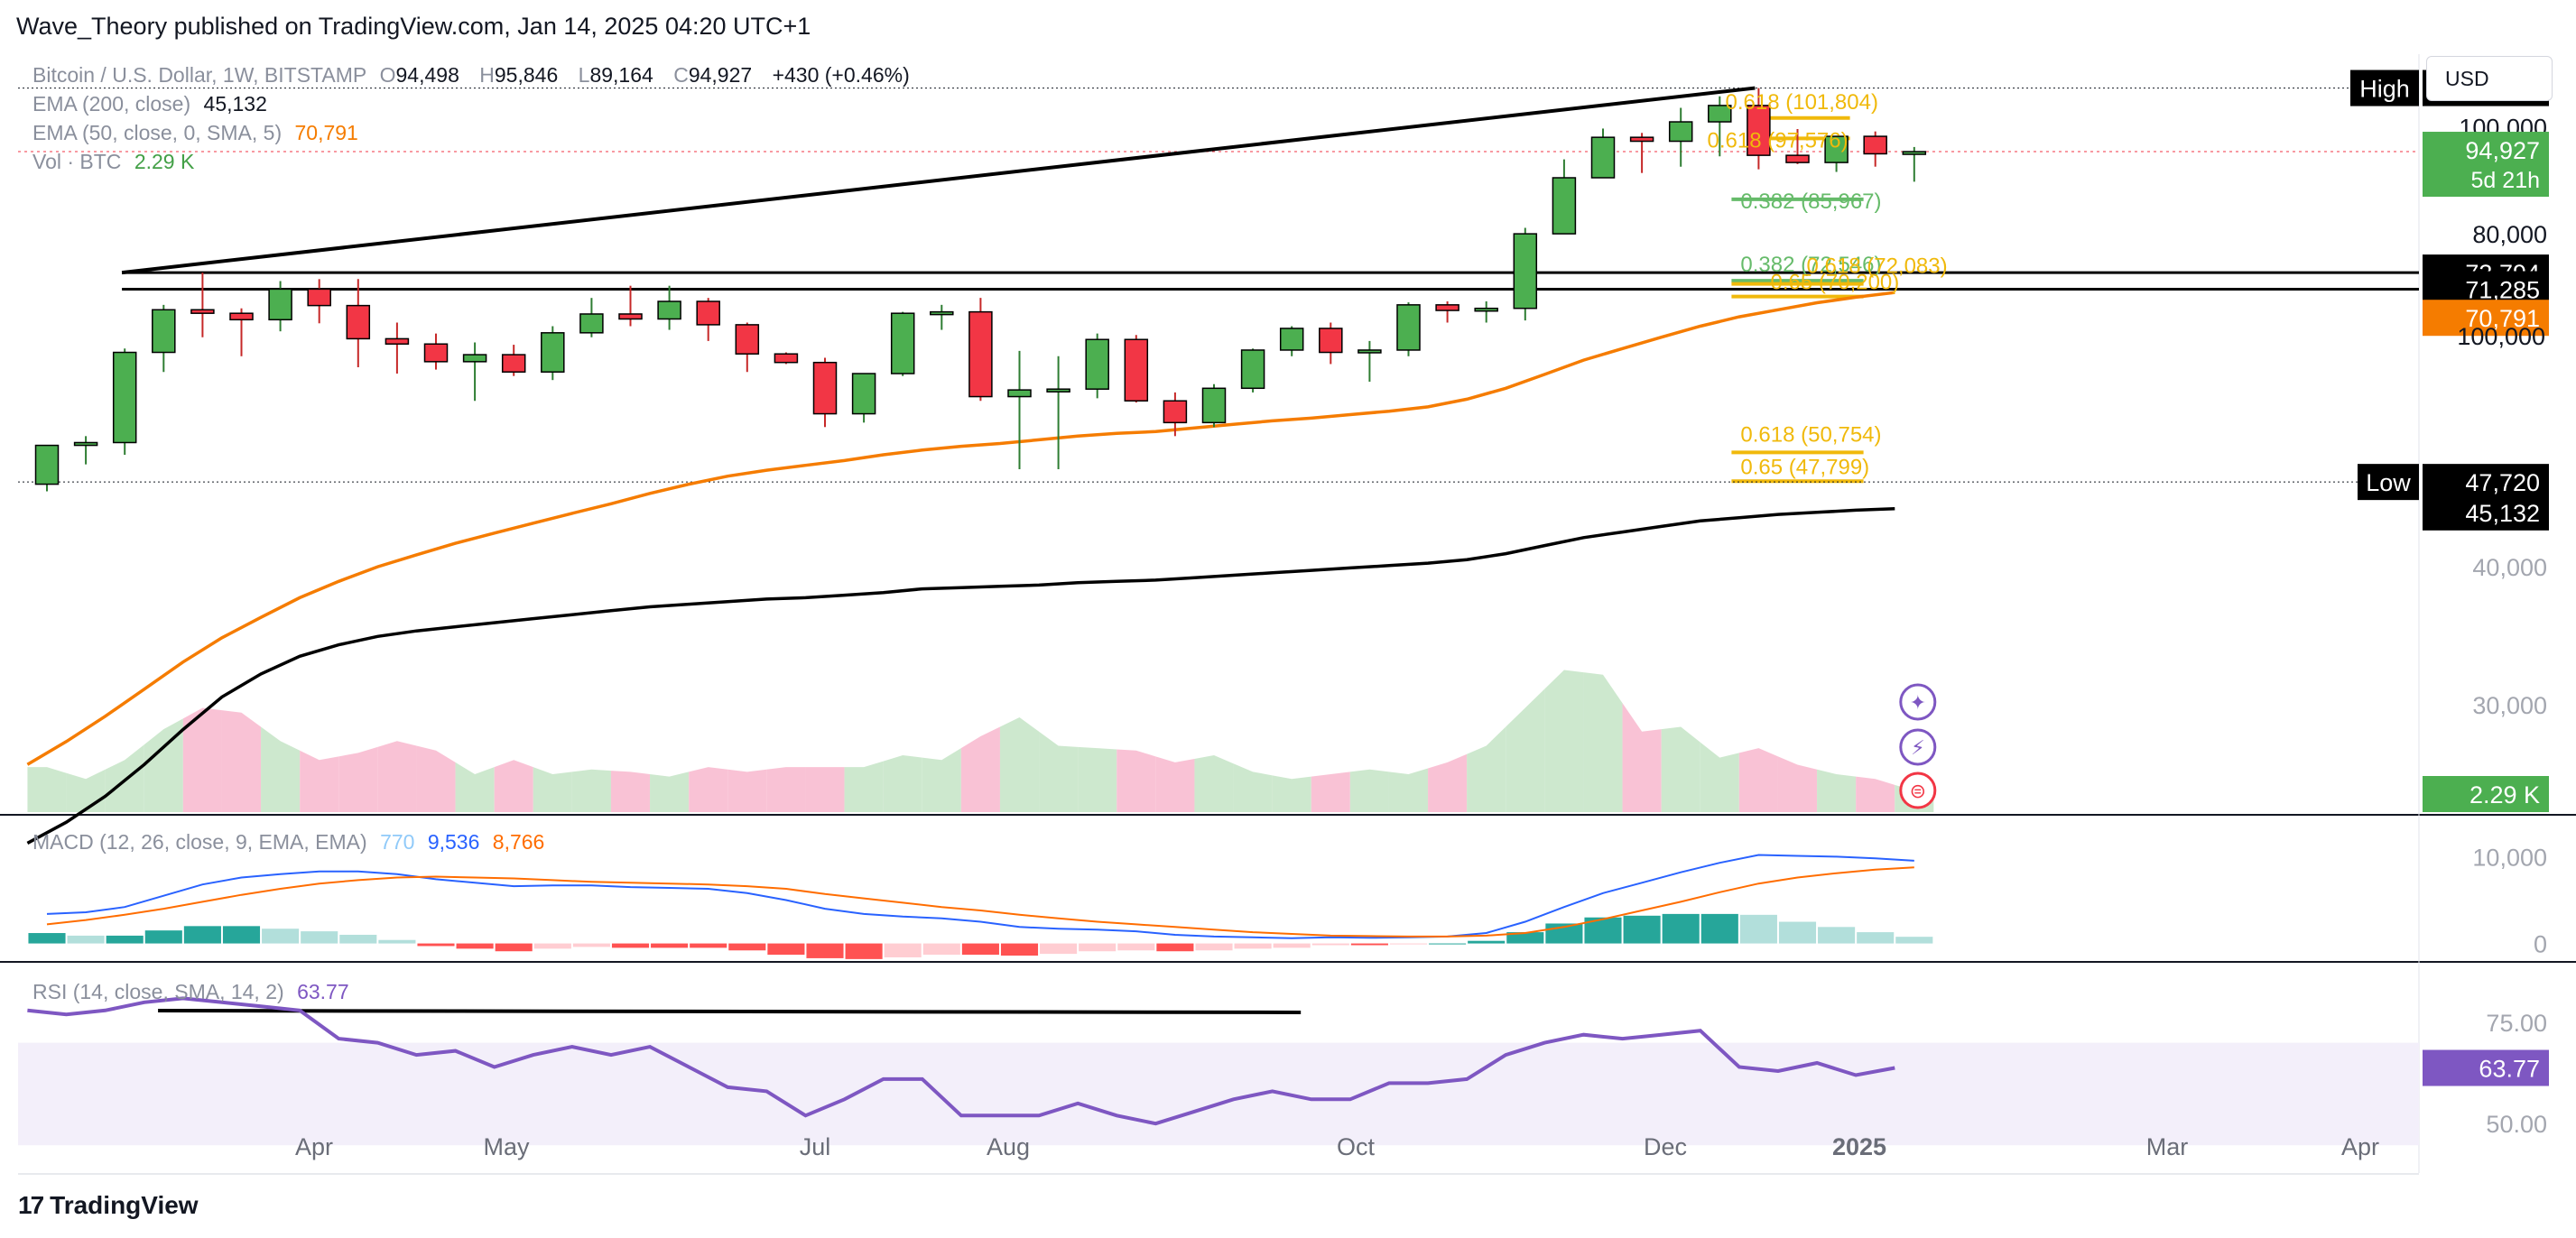  What do you see at coordinates (117, 162) in the screenshot?
I see `volume-legend: Vol · BTC 2.29 K` at bounding box center [117, 162].